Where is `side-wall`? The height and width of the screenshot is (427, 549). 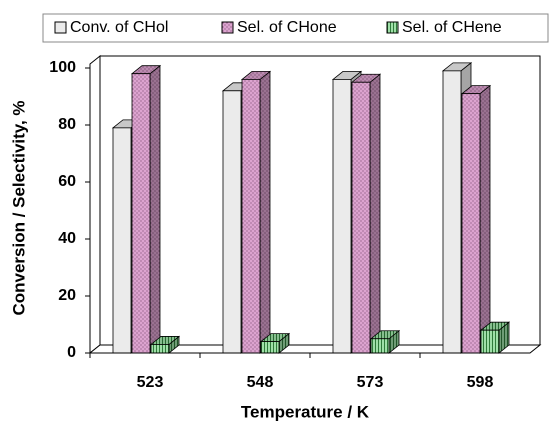
side-wall is located at coordinates (95, 204).